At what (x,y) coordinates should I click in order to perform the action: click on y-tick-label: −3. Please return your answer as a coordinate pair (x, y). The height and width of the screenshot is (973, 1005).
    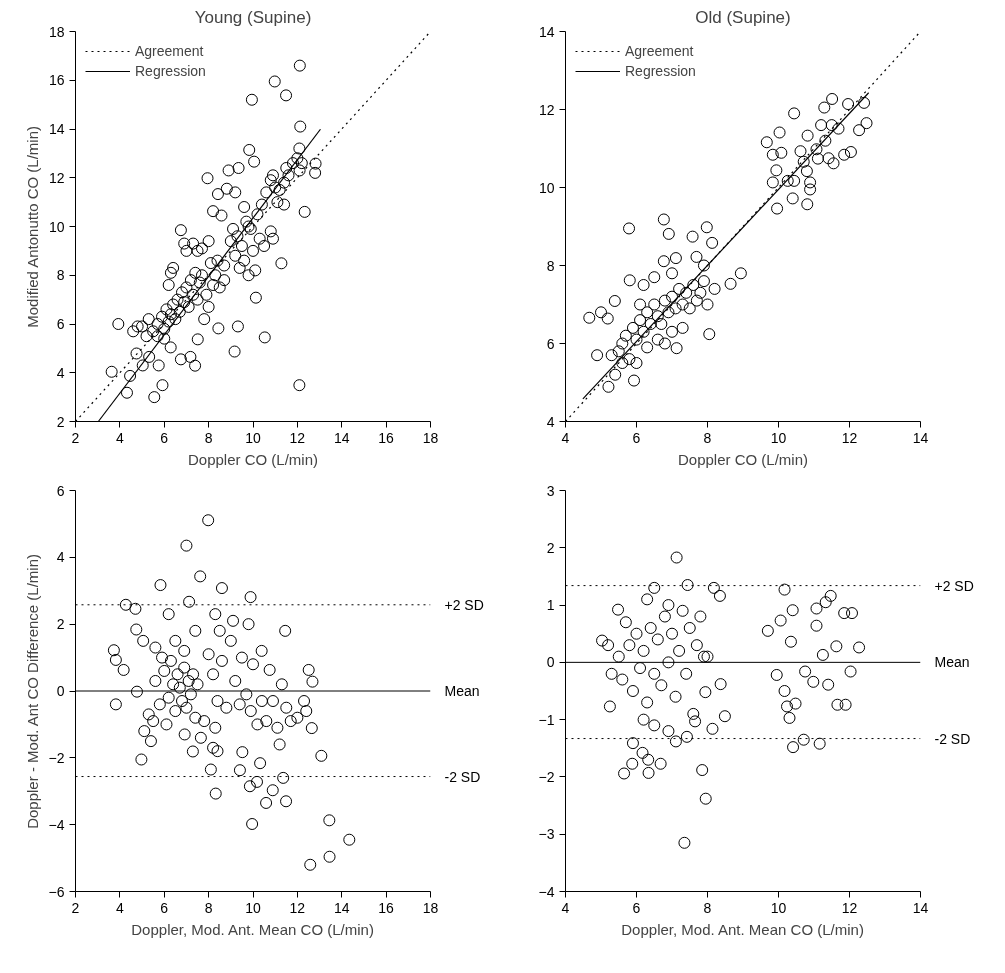
    Looking at the image, I should click on (546, 834).